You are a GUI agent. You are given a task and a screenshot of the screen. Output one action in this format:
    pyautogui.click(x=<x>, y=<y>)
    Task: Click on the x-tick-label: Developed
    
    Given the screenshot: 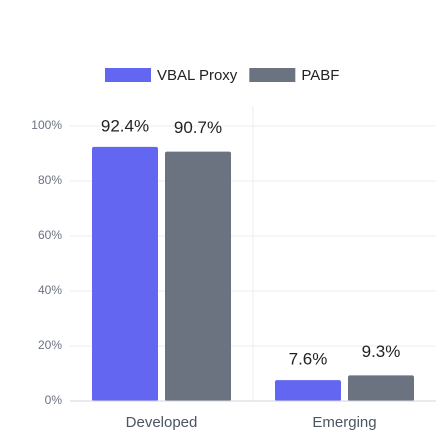 What is the action you would take?
    pyautogui.click(x=162, y=422)
    